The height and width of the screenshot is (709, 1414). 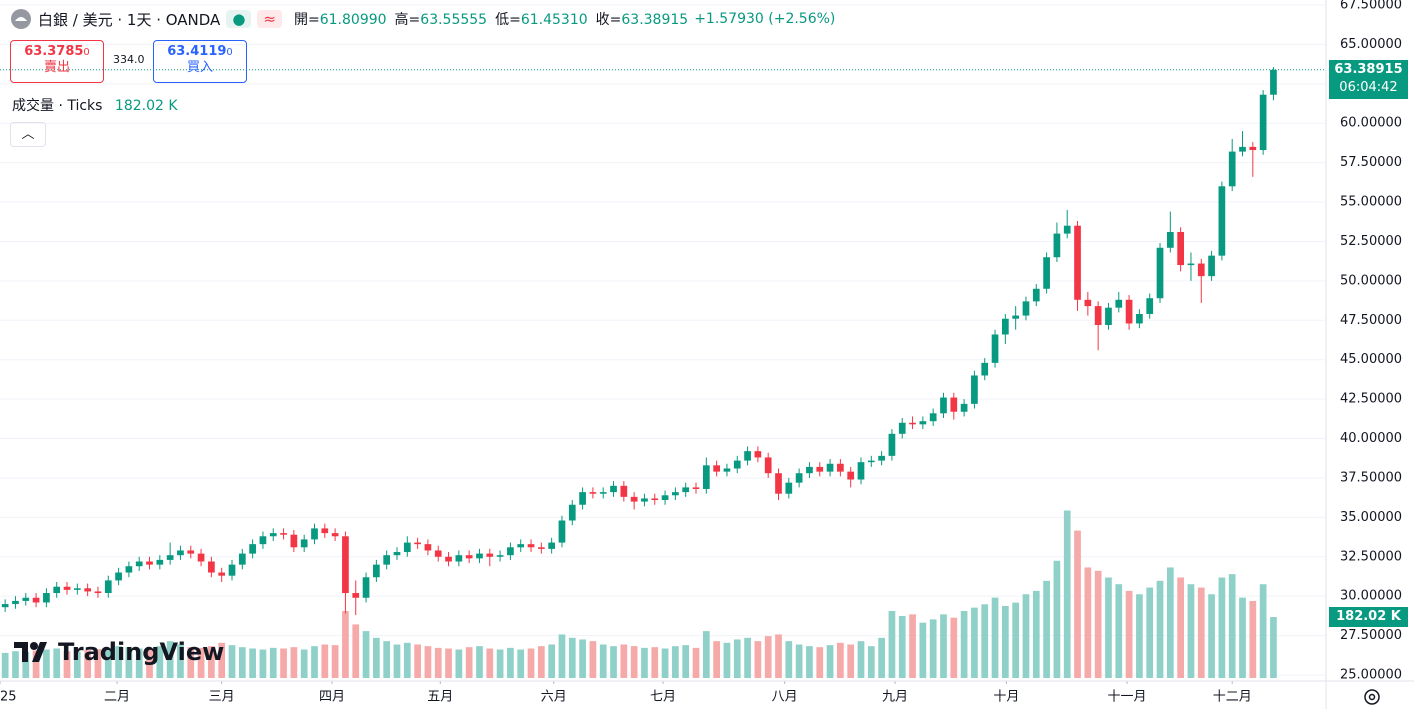 I want to click on x-tick-label: 2025, so click(x=8, y=697).